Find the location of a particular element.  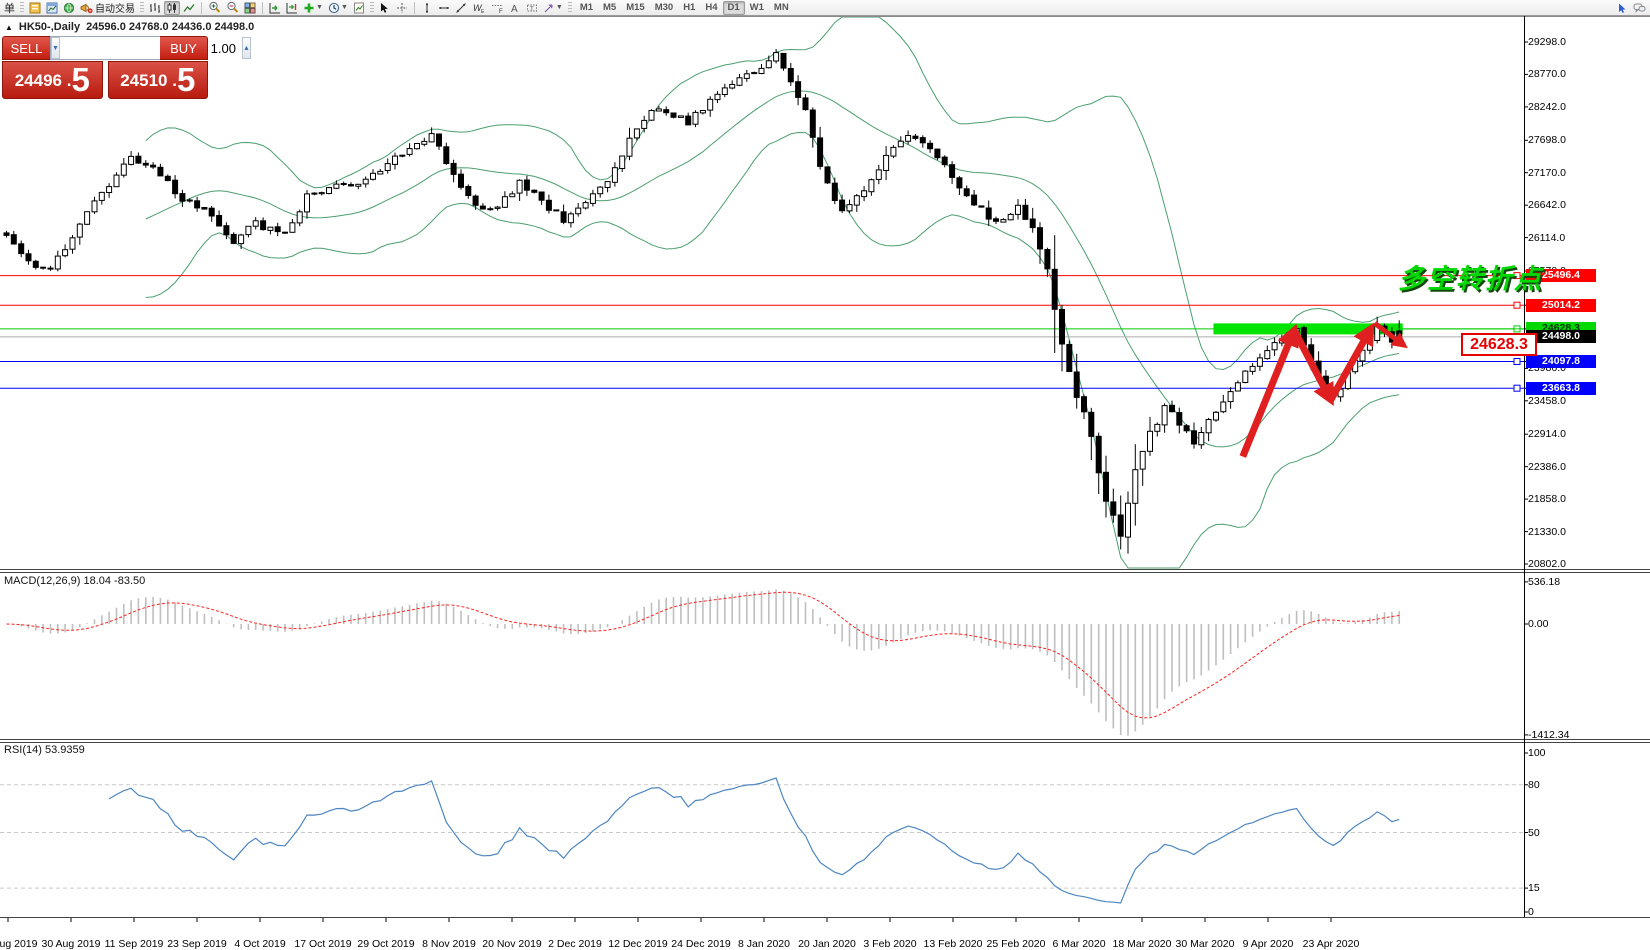

price-tick-label: 21858.0 is located at coordinates (1547, 499).